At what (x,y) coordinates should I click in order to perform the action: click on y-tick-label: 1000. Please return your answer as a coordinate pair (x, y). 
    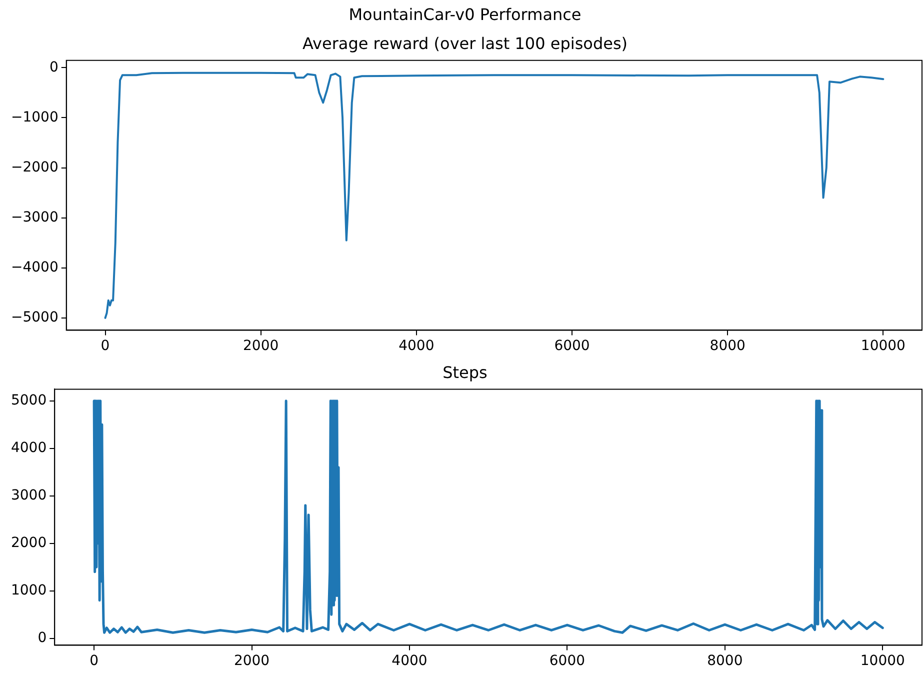
    Looking at the image, I should click on (28, 590).